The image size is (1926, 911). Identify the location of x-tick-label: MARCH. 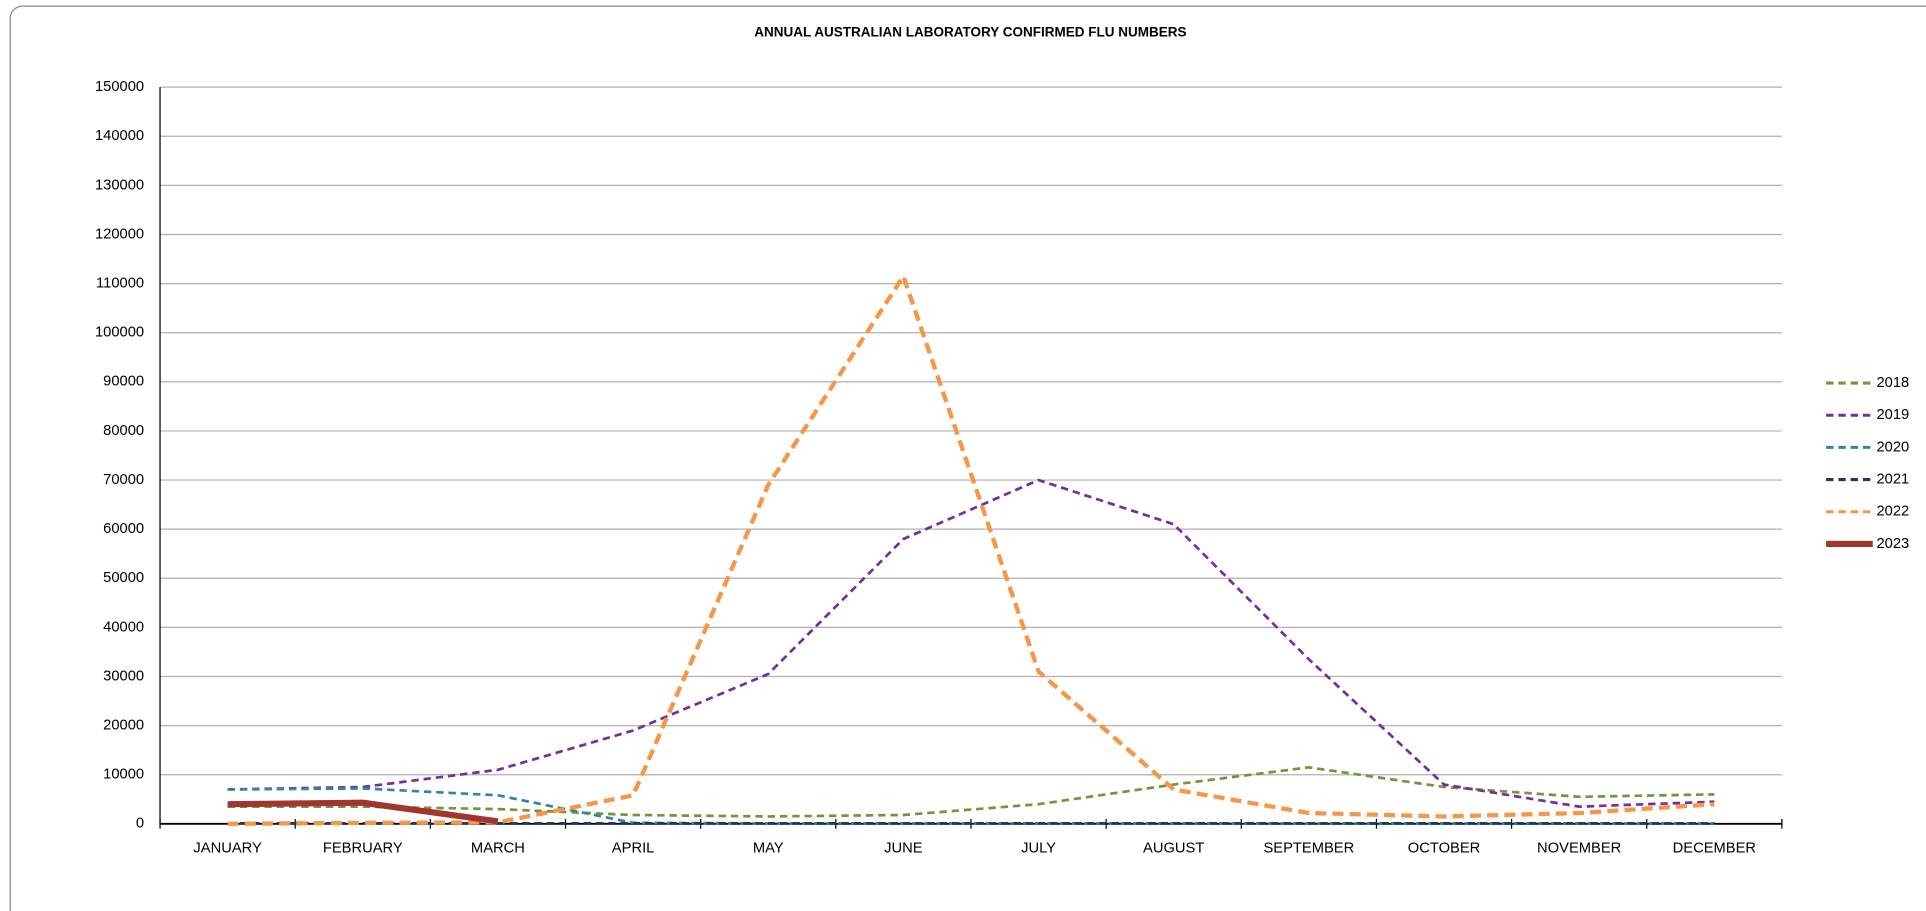
(498, 848).